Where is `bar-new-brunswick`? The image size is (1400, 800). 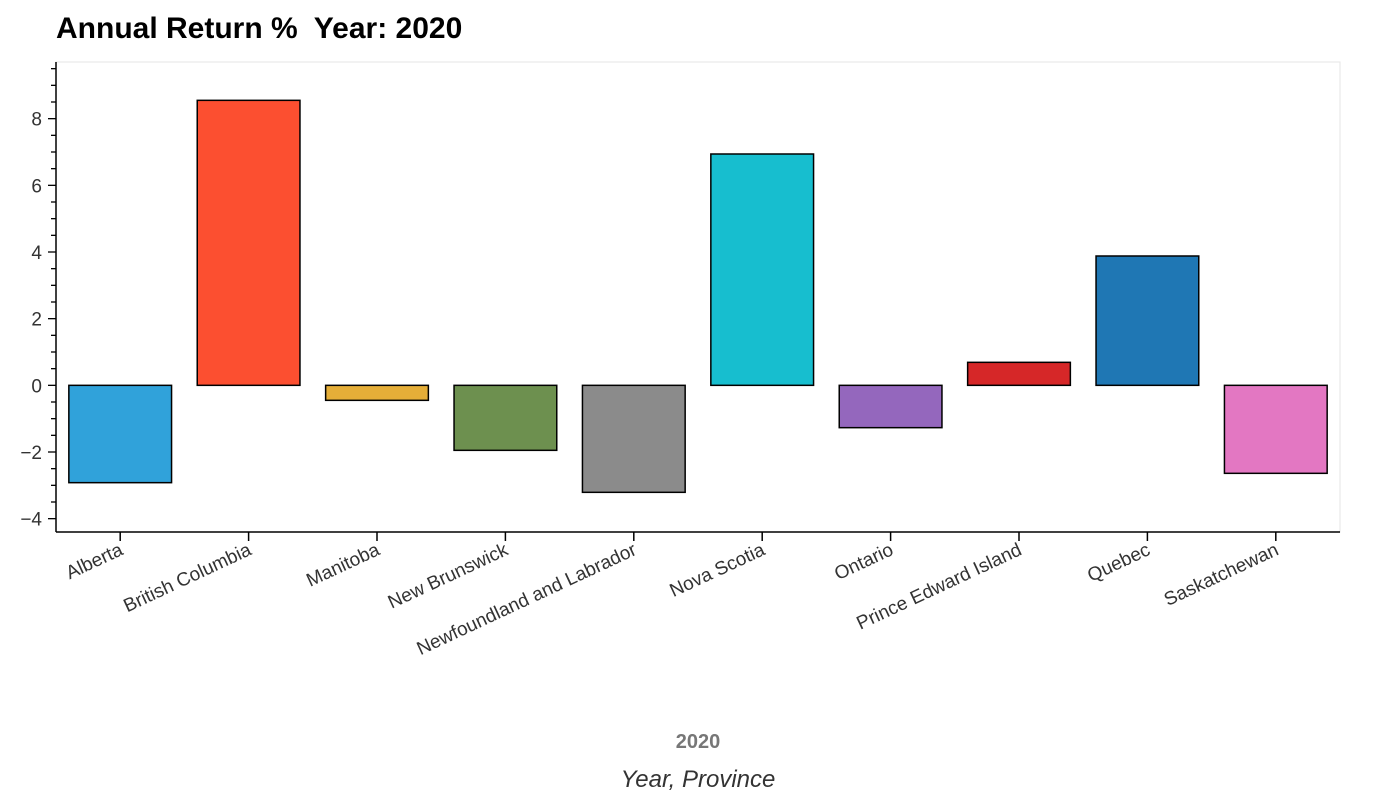 bar-new-brunswick is located at coordinates (505, 418).